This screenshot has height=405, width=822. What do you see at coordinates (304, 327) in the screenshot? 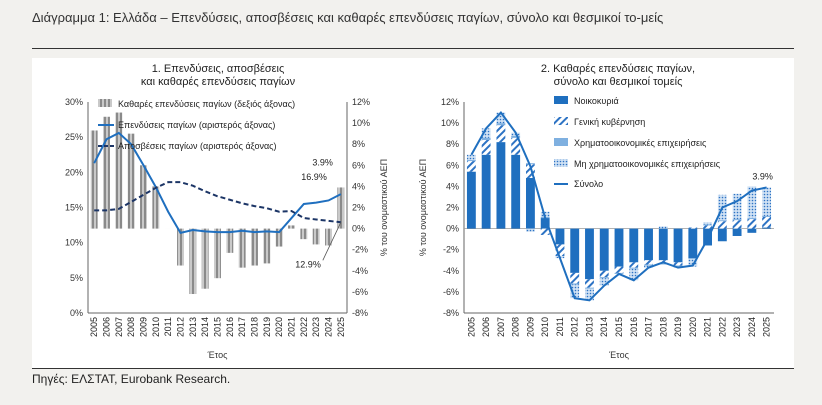
I see `chart-1-x-tick: 2022` at bounding box center [304, 327].